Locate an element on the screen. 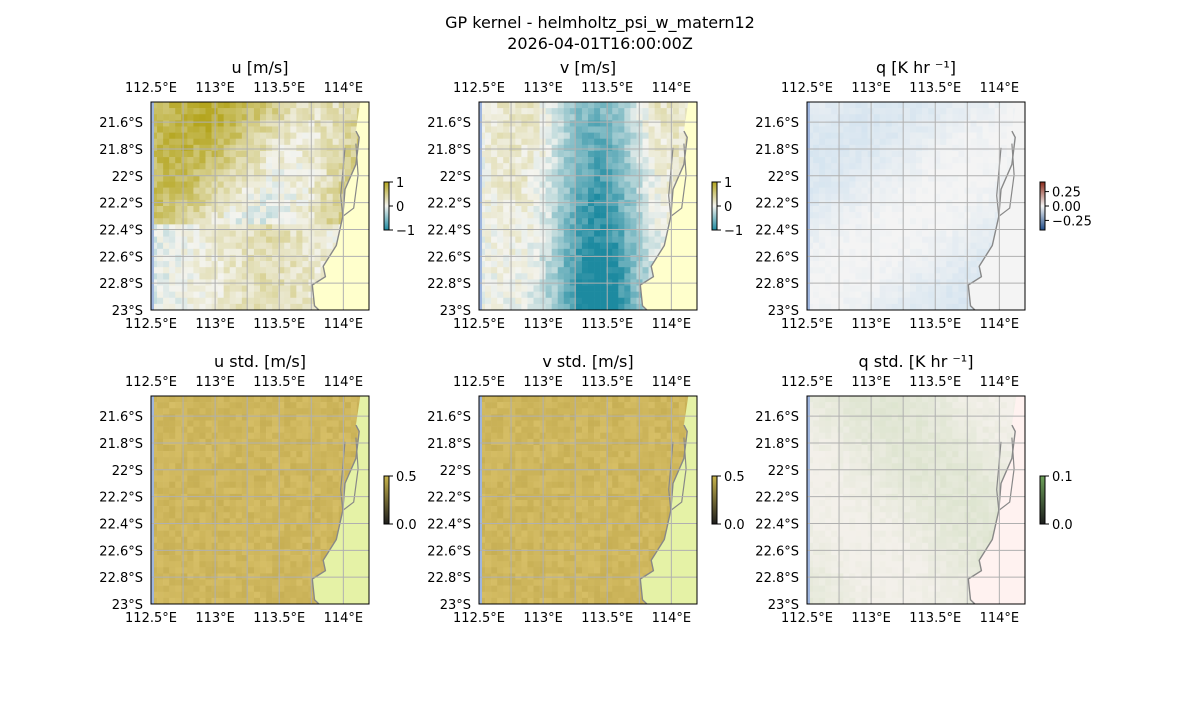 Image resolution: width=1200 pixels, height=704 pixels. panel-title: v [m/s] is located at coordinates (588, 67).